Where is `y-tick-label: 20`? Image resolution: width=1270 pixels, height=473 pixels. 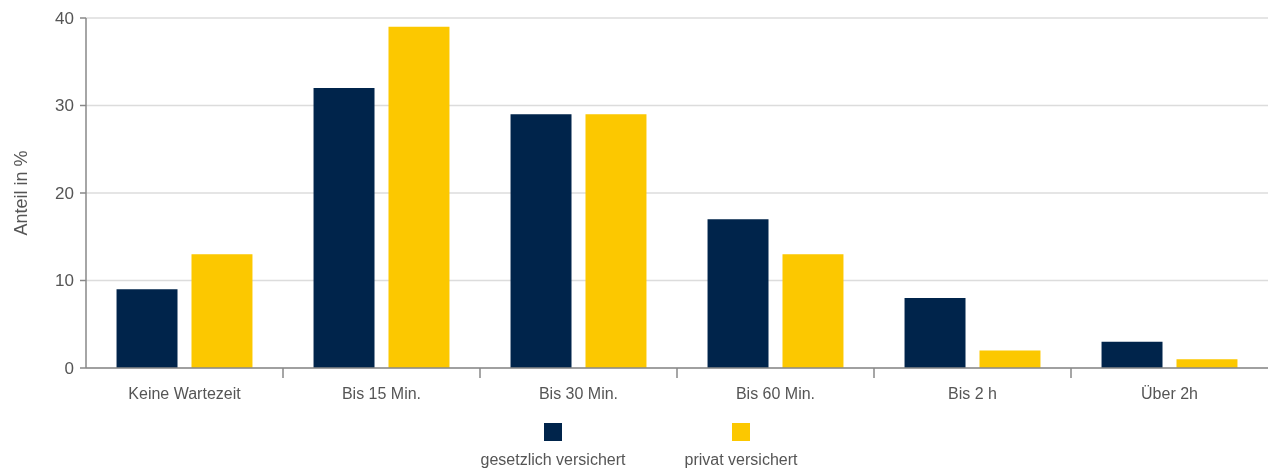
y-tick-label: 20 is located at coordinates (64, 193).